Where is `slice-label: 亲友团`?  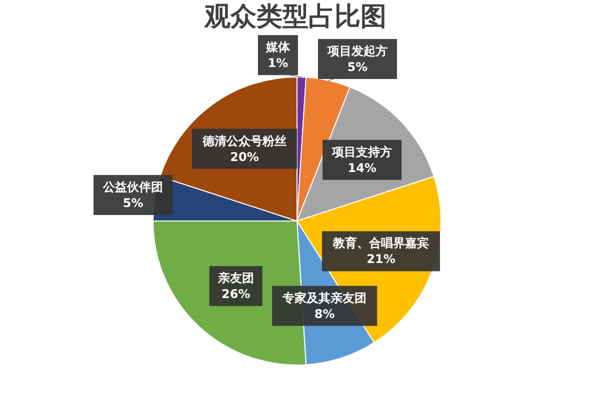 slice-label: 亲友团 is located at coordinates (235, 278).